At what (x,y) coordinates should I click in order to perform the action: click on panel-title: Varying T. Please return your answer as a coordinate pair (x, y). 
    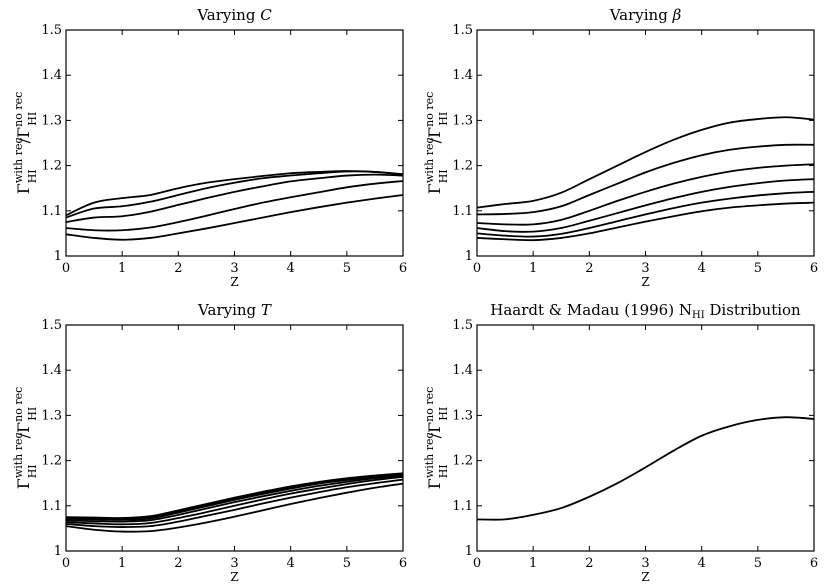
    Looking at the image, I should click on (234, 310).